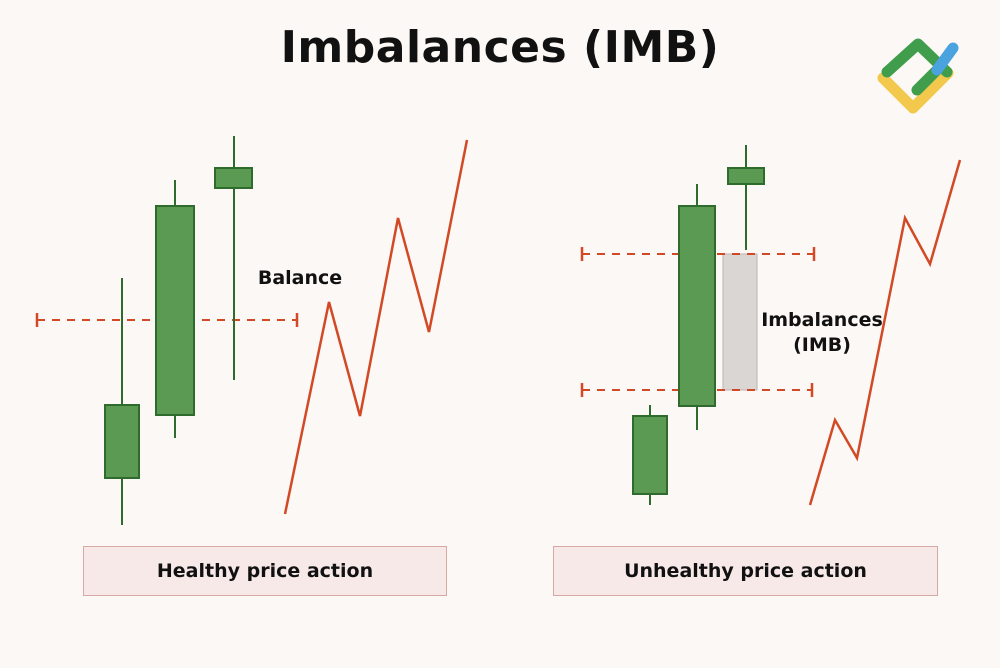 This screenshot has height=668, width=1000. What do you see at coordinates (822, 320) in the screenshot?
I see `imbalance-label-line1: Imbalances` at bounding box center [822, 320].